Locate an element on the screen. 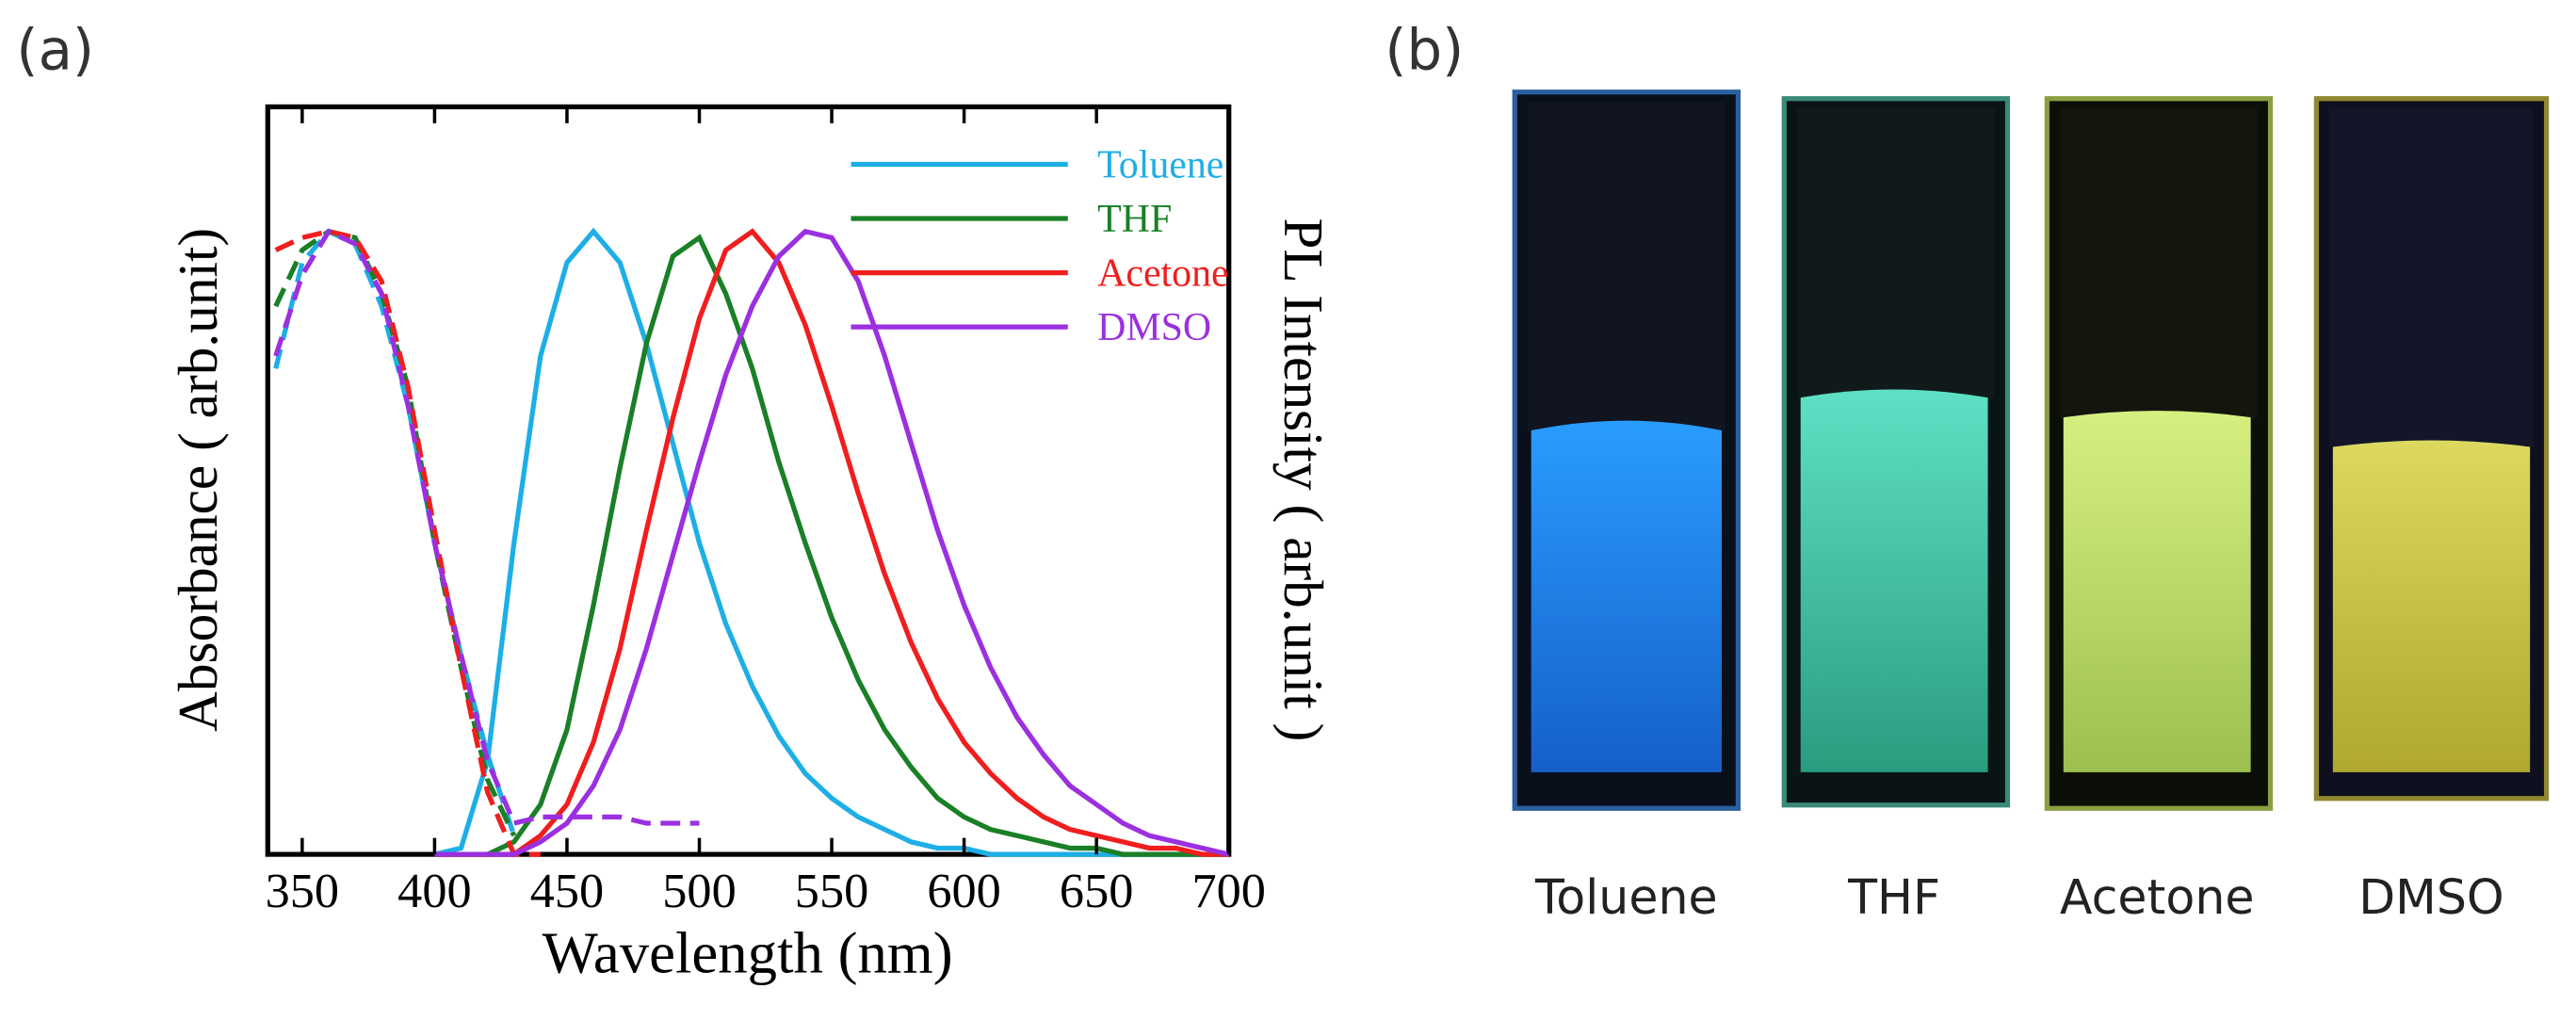 The image size is (2576, 1021). legend-label: DMSO is located at coordinates (1154, 327).